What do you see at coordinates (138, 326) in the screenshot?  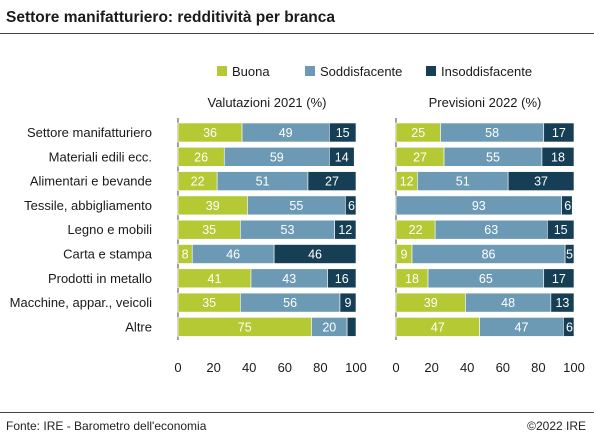 I see `category-label: Altre` at bounding box center [138, 326].